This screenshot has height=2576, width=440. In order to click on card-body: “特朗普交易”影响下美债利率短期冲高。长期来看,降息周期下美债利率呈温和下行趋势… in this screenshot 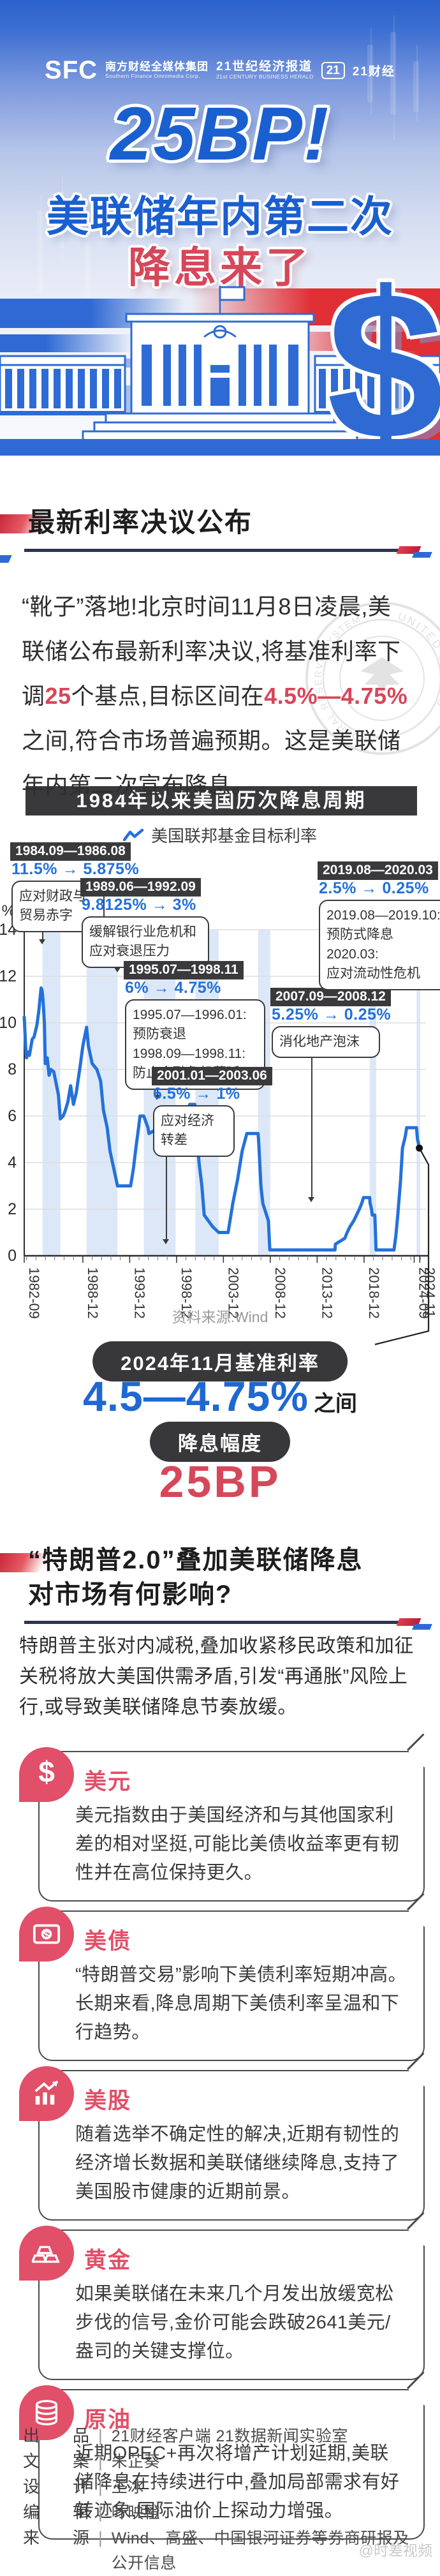, I will do `click(241, 2004)`.